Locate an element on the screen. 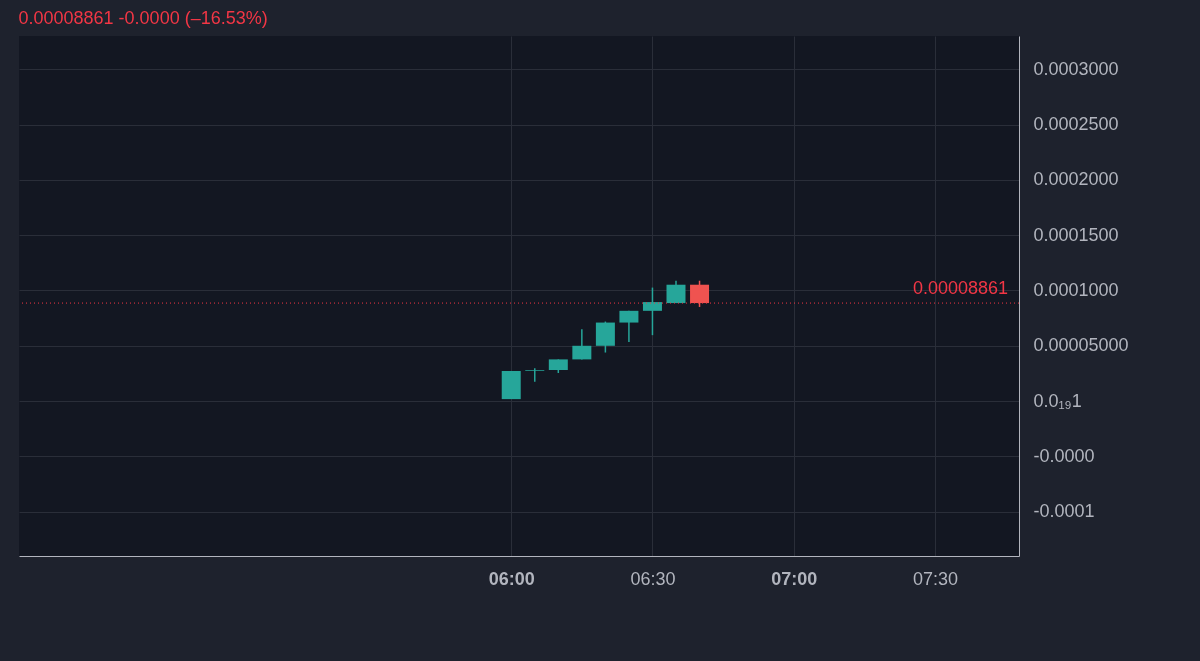 The height and width of the screenshot is (661, 1200). y-tick-label: -0.0001 is located at coordinates (1064, 511).